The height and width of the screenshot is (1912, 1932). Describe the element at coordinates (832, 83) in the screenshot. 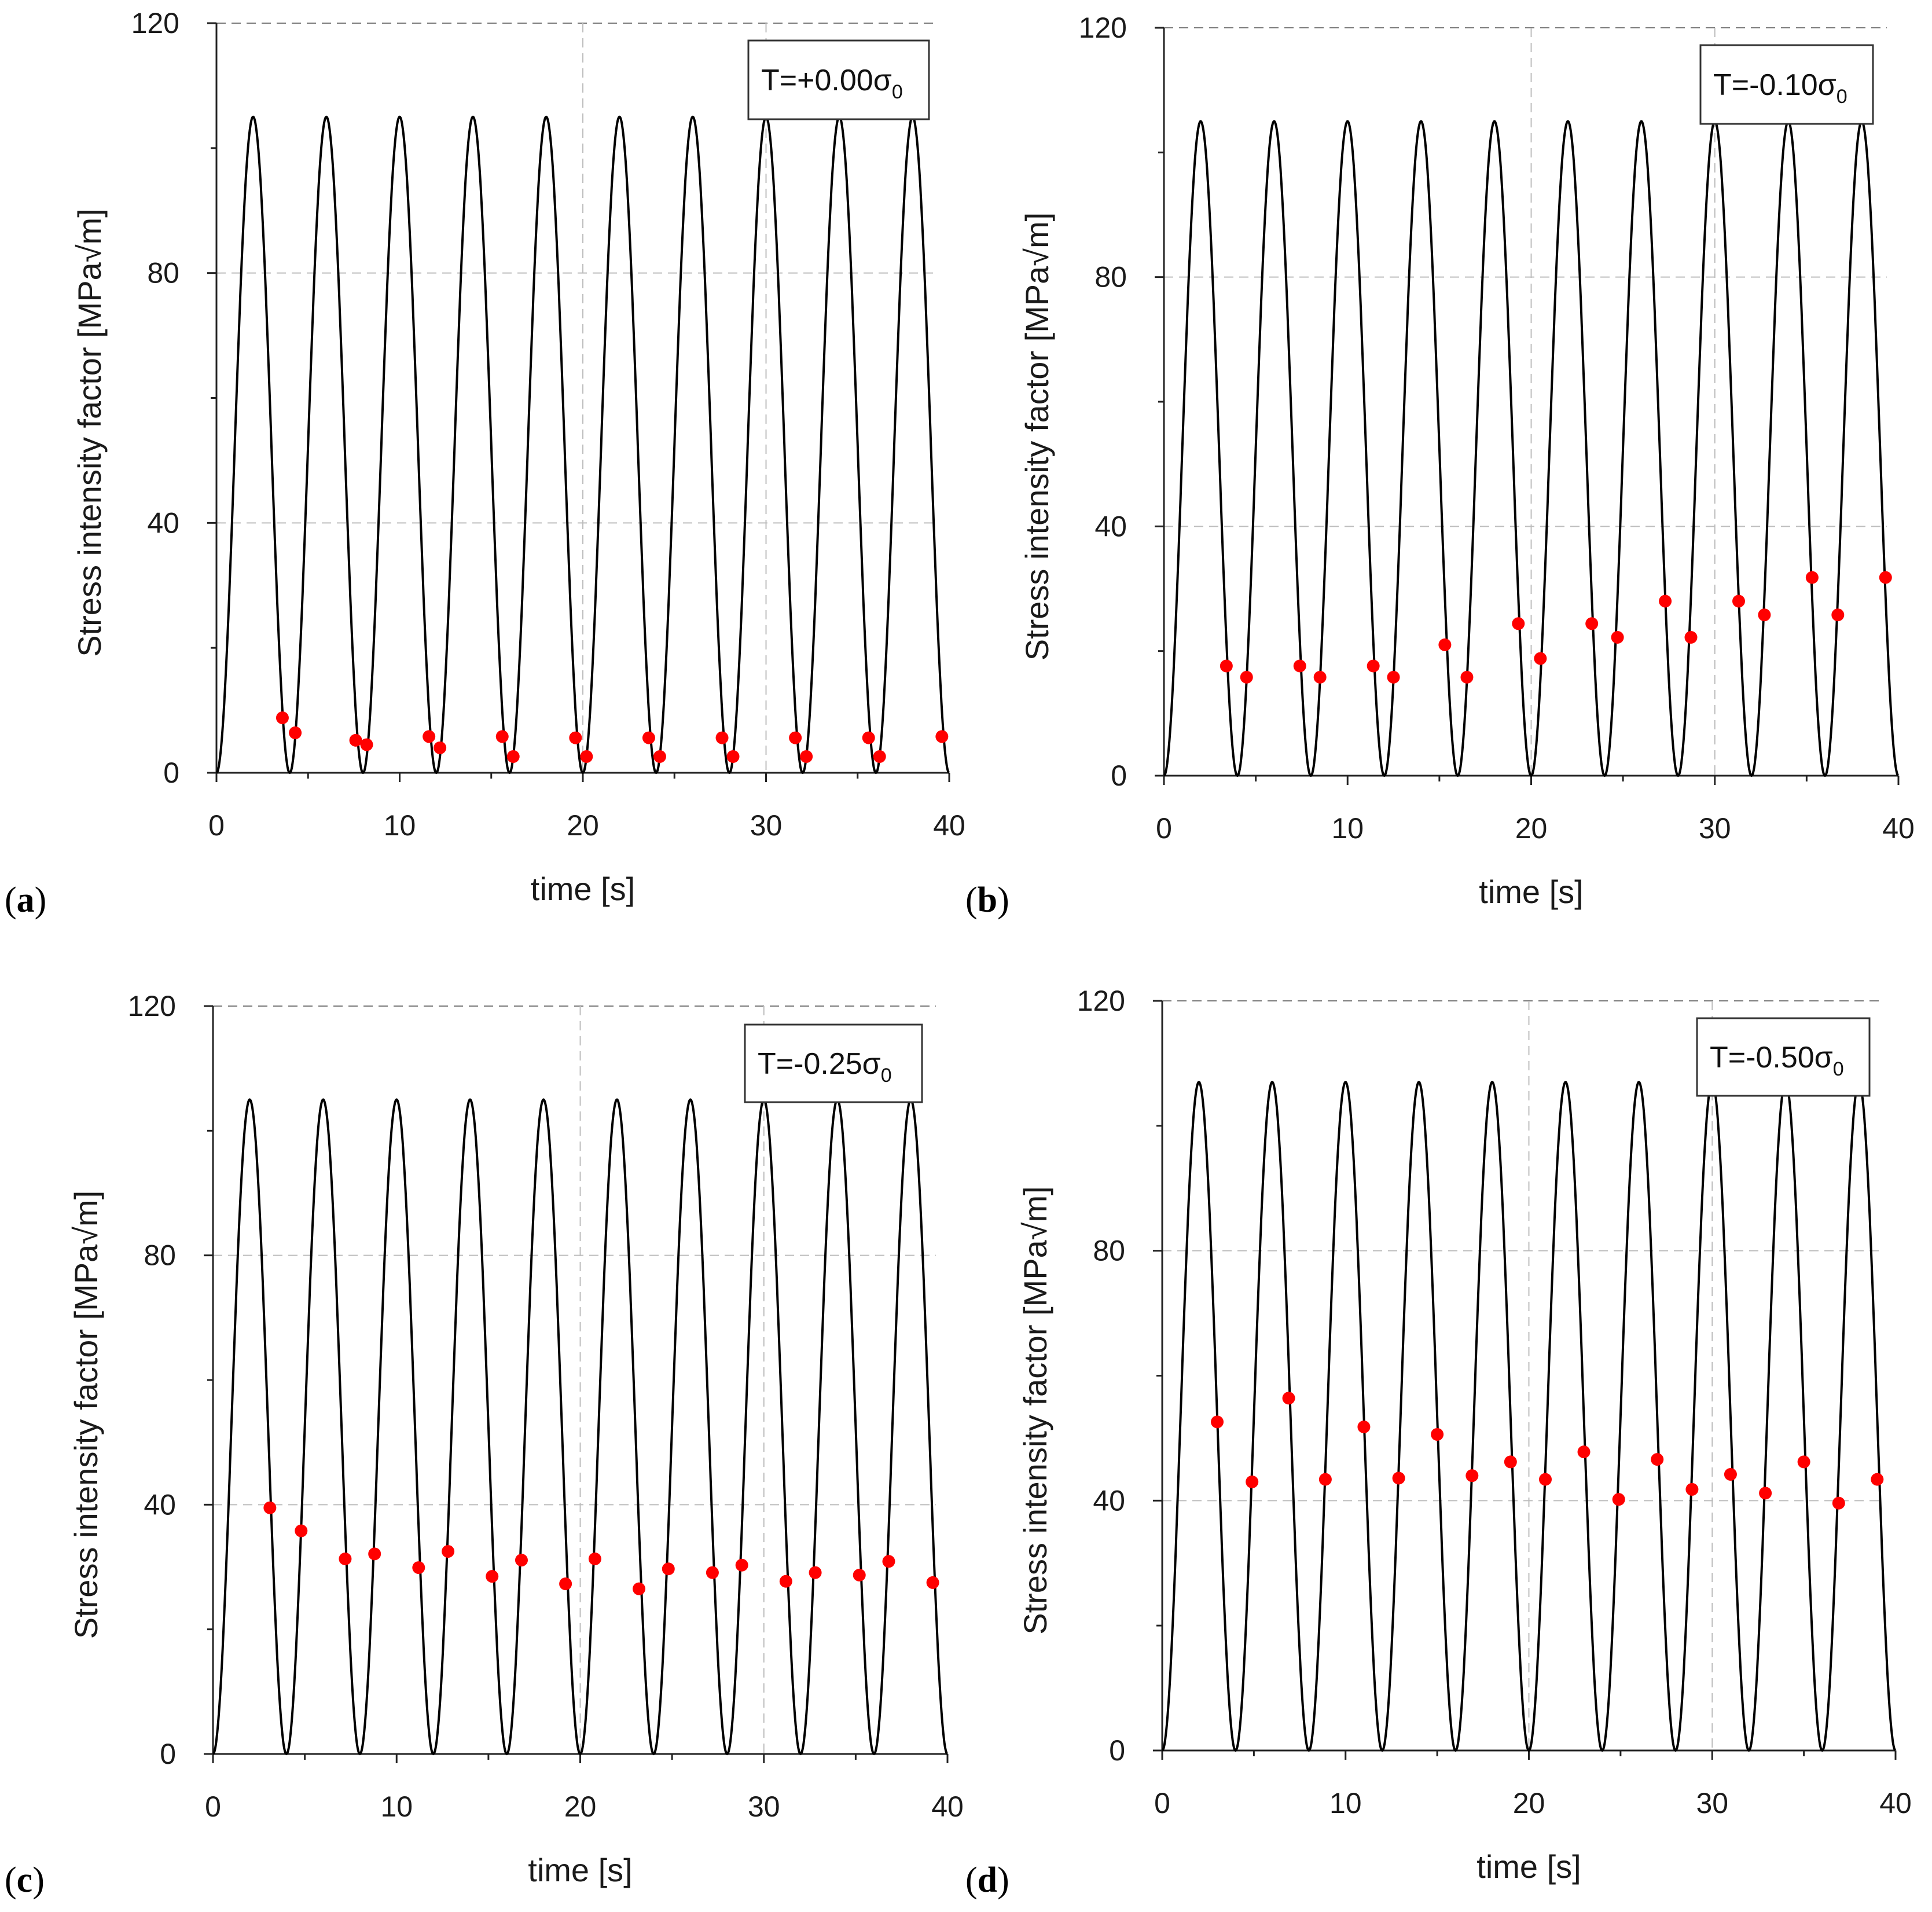

I see `annotation-text: T=+0.00σ0` at that location.